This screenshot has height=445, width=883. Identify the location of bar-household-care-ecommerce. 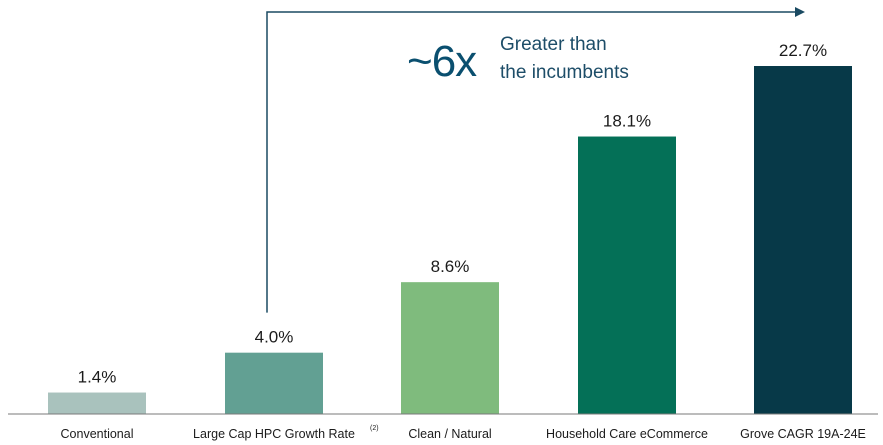
(627, 275).